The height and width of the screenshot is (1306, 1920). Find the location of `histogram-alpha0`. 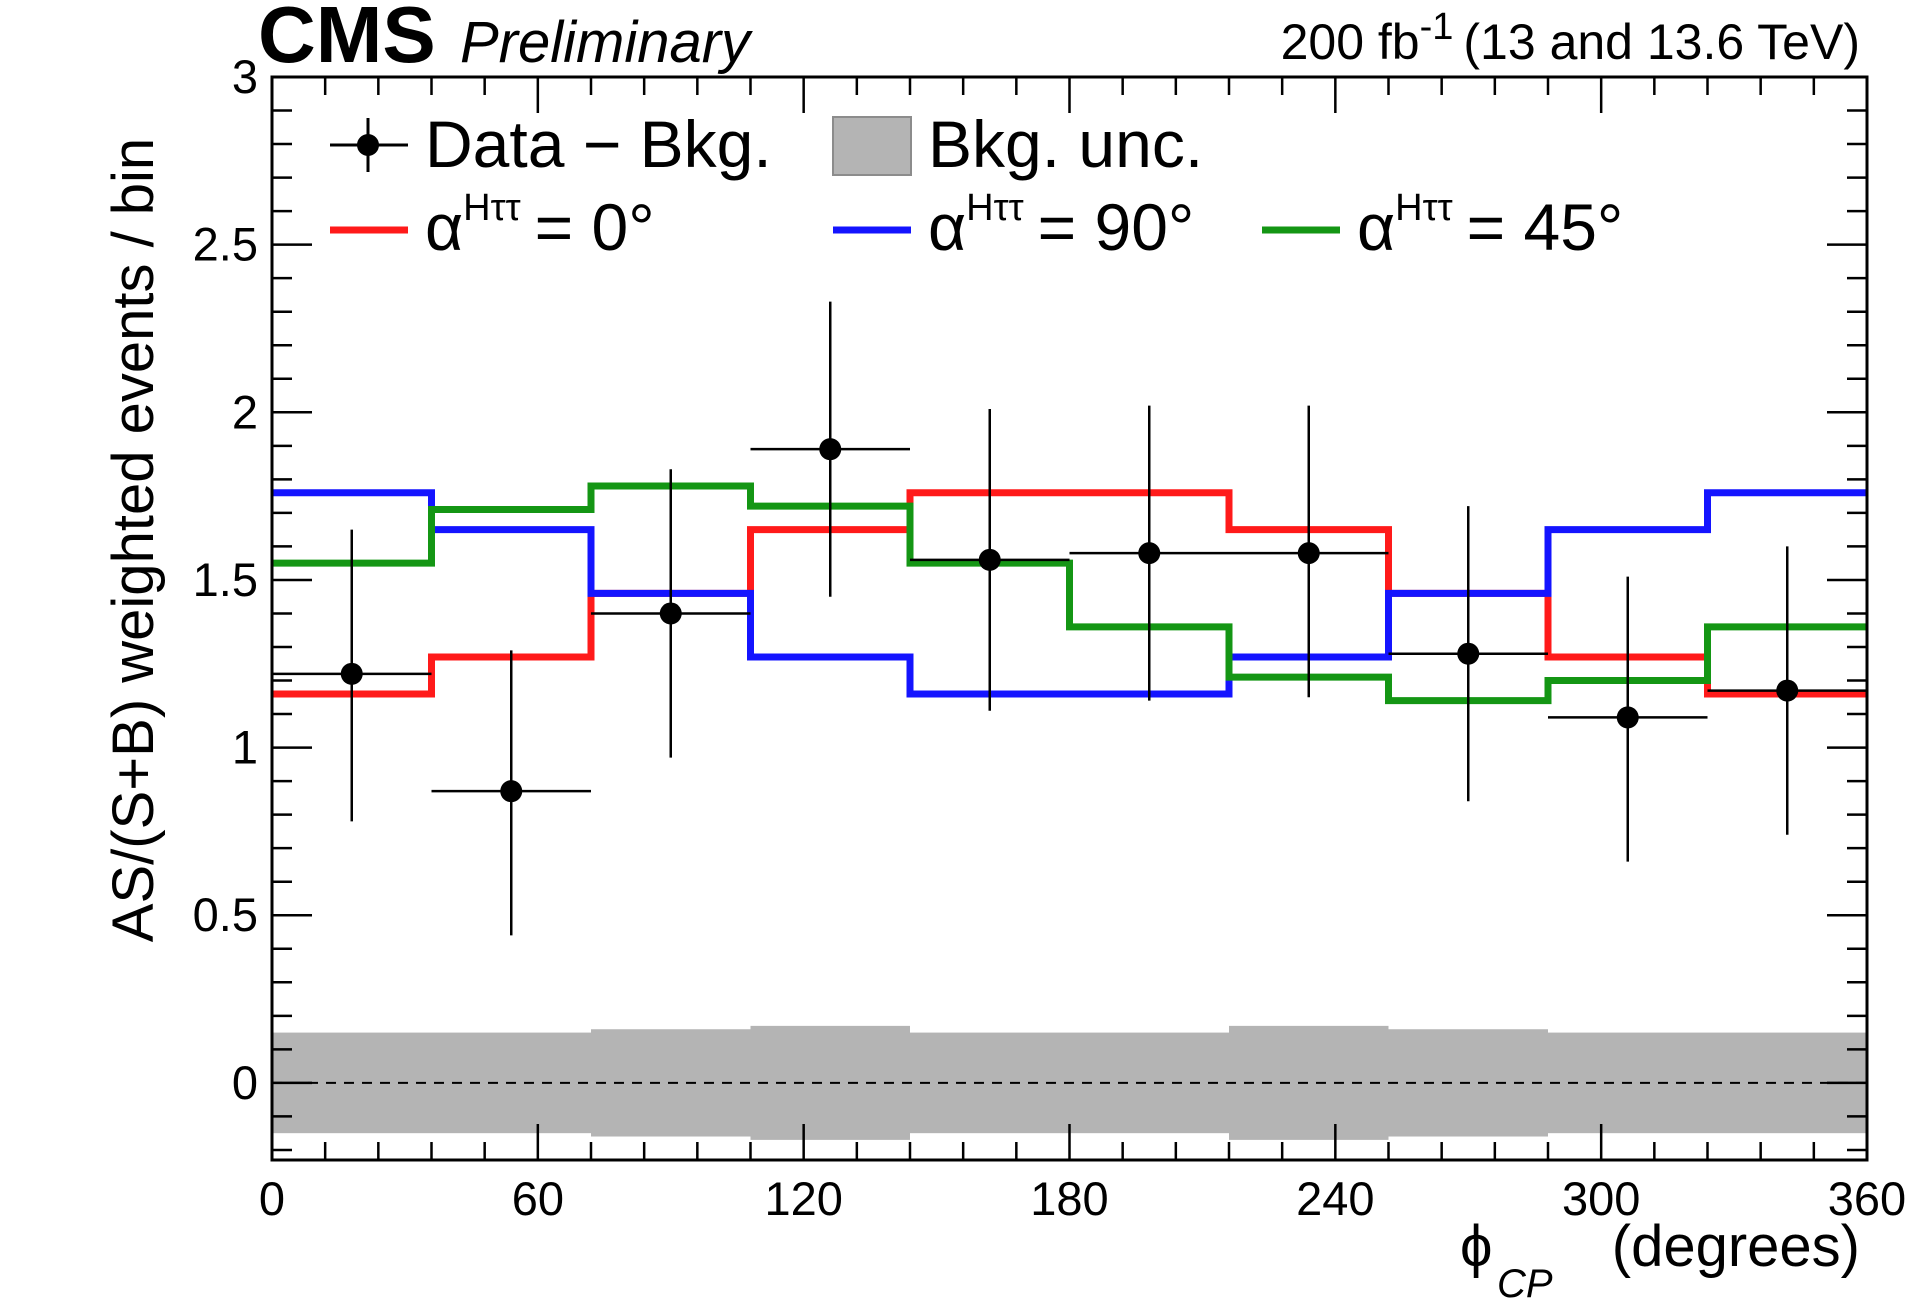

histogram-alpha0 is located at coordinates (1069, 593).